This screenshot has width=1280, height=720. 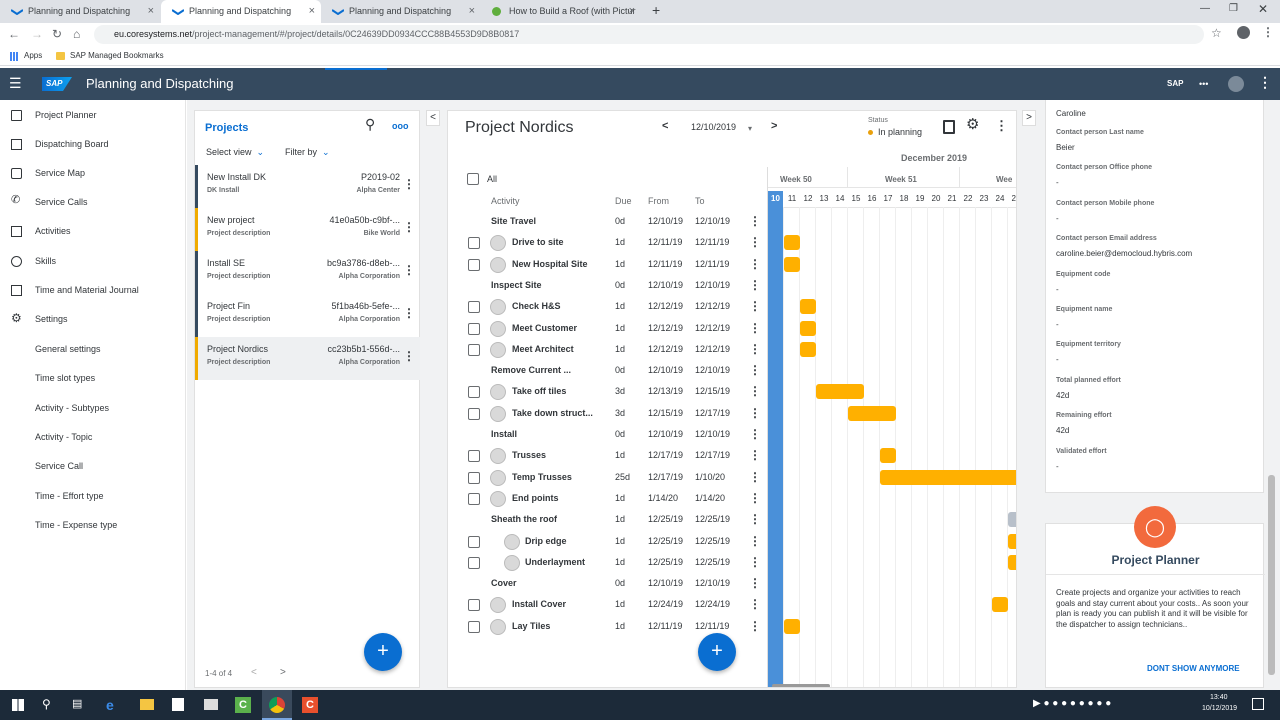 What do you see at coordinates (93, 466) in the screenshot?
I see `sidebar-subitem-service-call: Service Call` at bounding box center [93, 466].